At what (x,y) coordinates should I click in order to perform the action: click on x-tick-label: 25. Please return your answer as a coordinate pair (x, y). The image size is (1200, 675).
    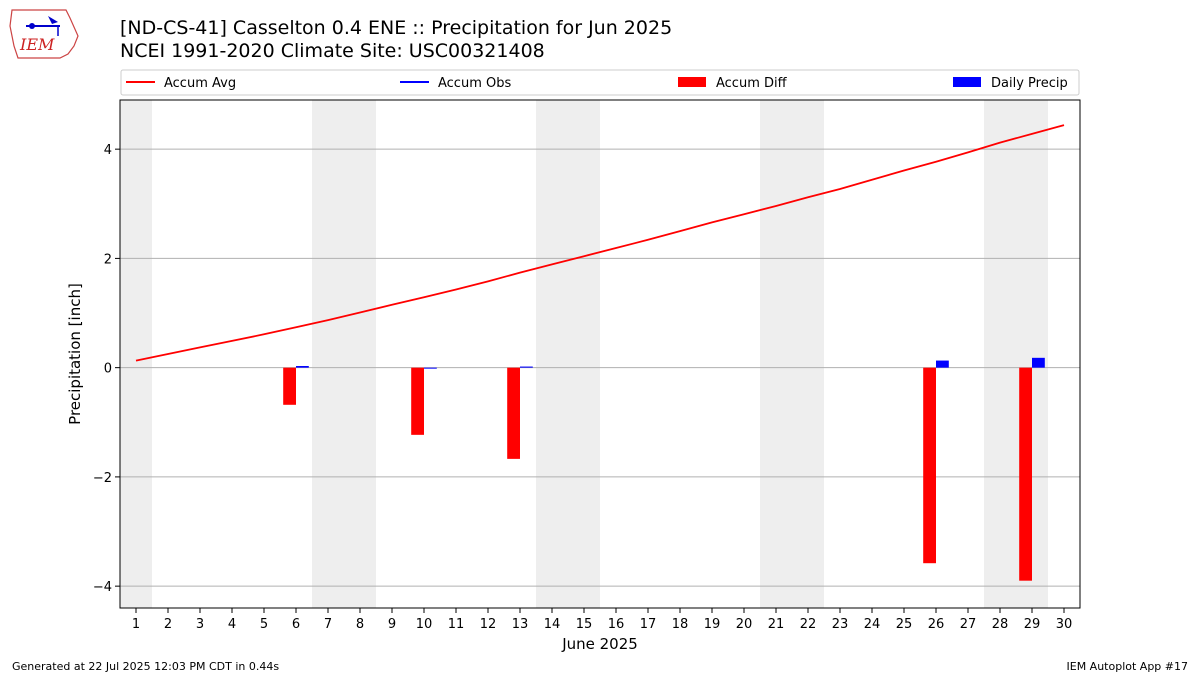
    Looking at the image, I should click on (904, 624).